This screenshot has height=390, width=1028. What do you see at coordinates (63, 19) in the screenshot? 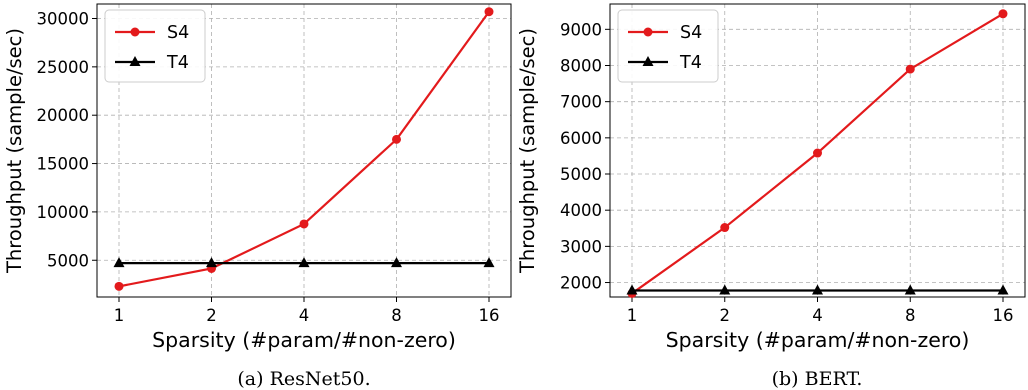
I see `y-tick-label: 30000` at bounding box center [63, 19].